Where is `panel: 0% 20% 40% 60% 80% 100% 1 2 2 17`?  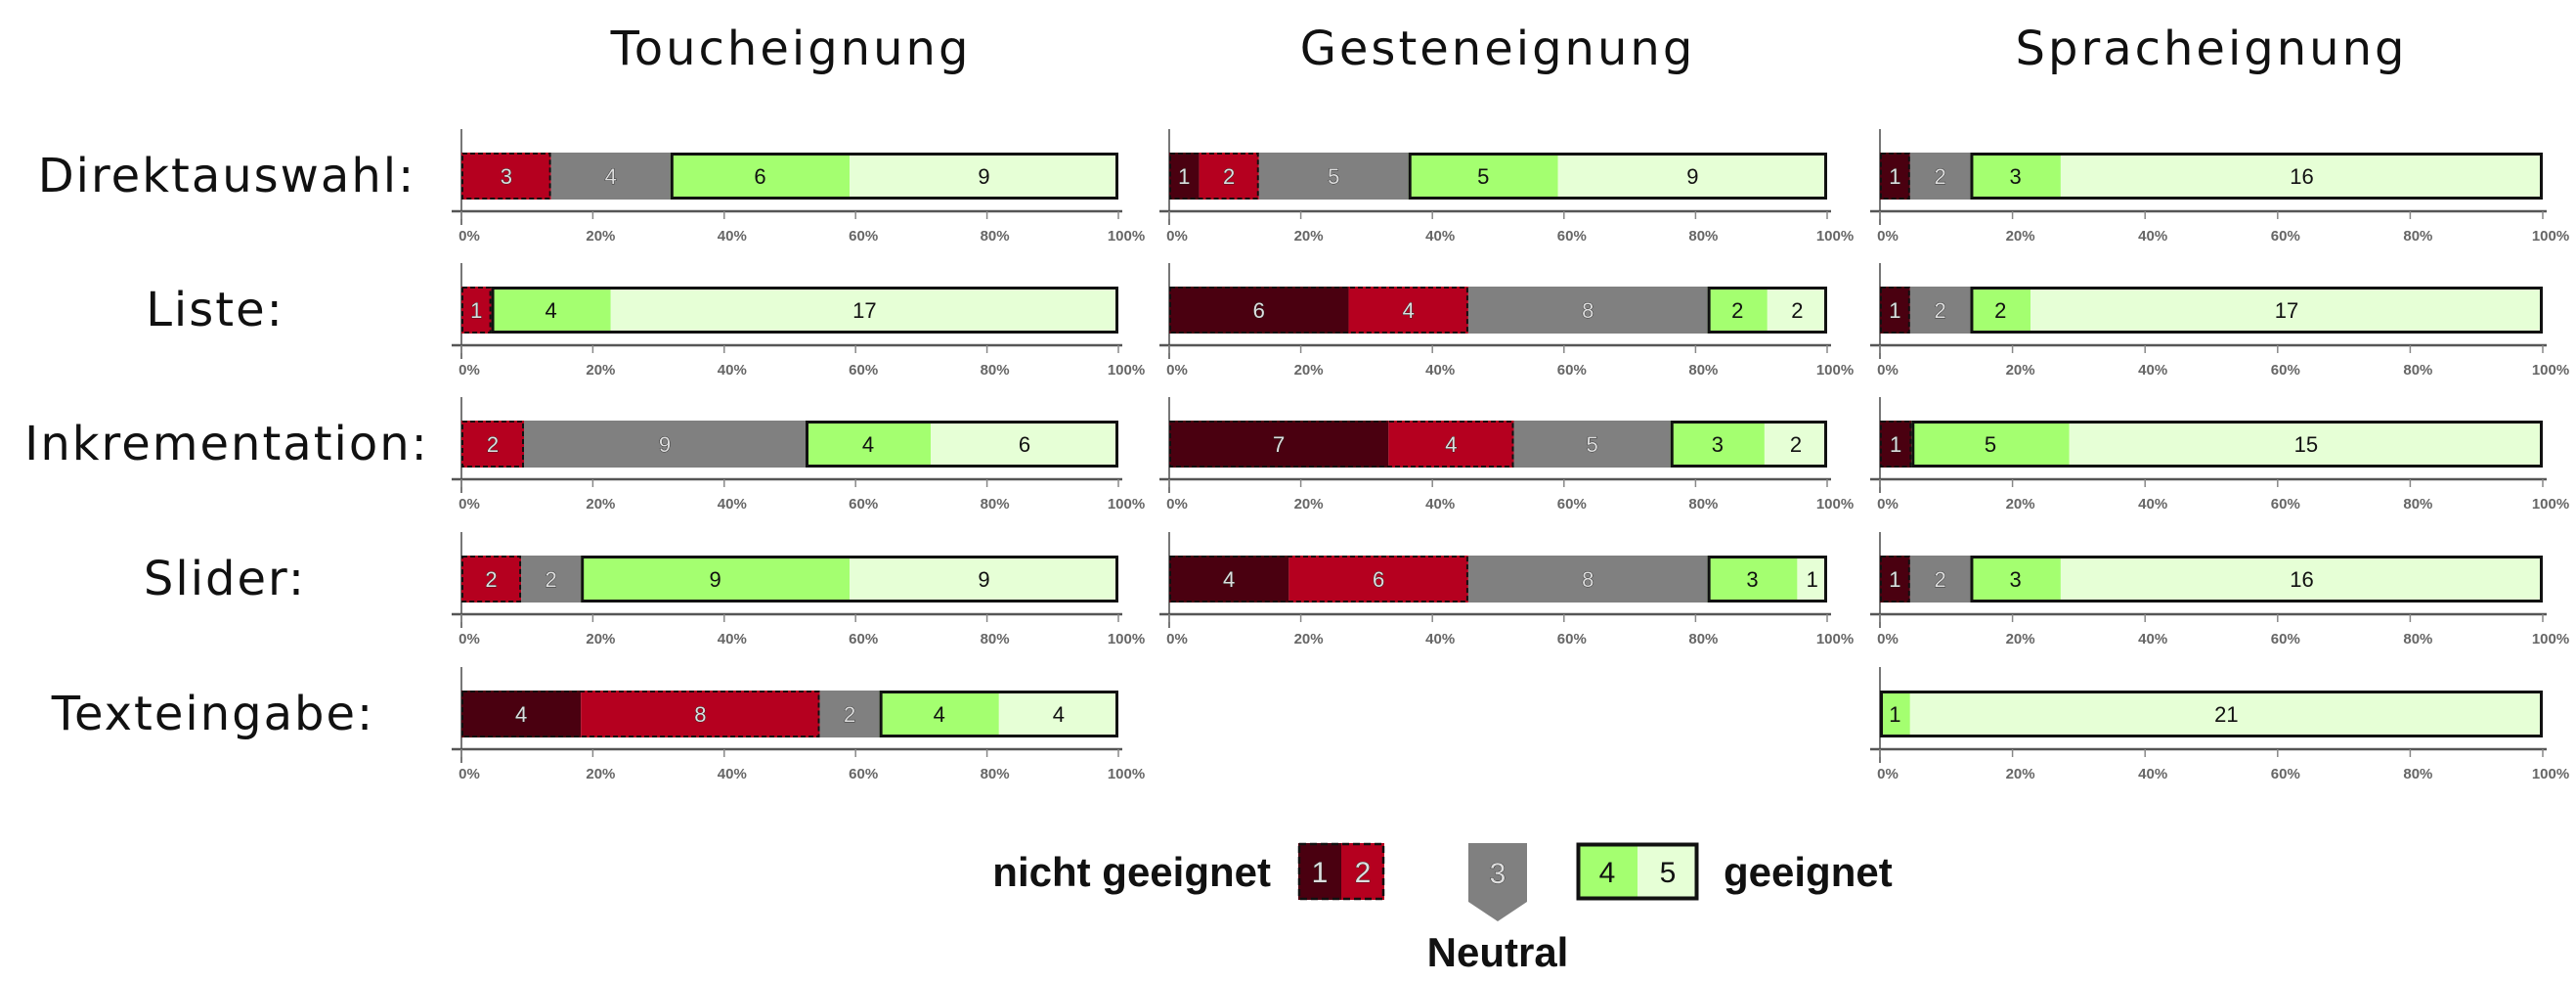
panel: 0% 20% 40% 60% 80% 100% 1 2 2 17 is located at coordinates (2220, 321).